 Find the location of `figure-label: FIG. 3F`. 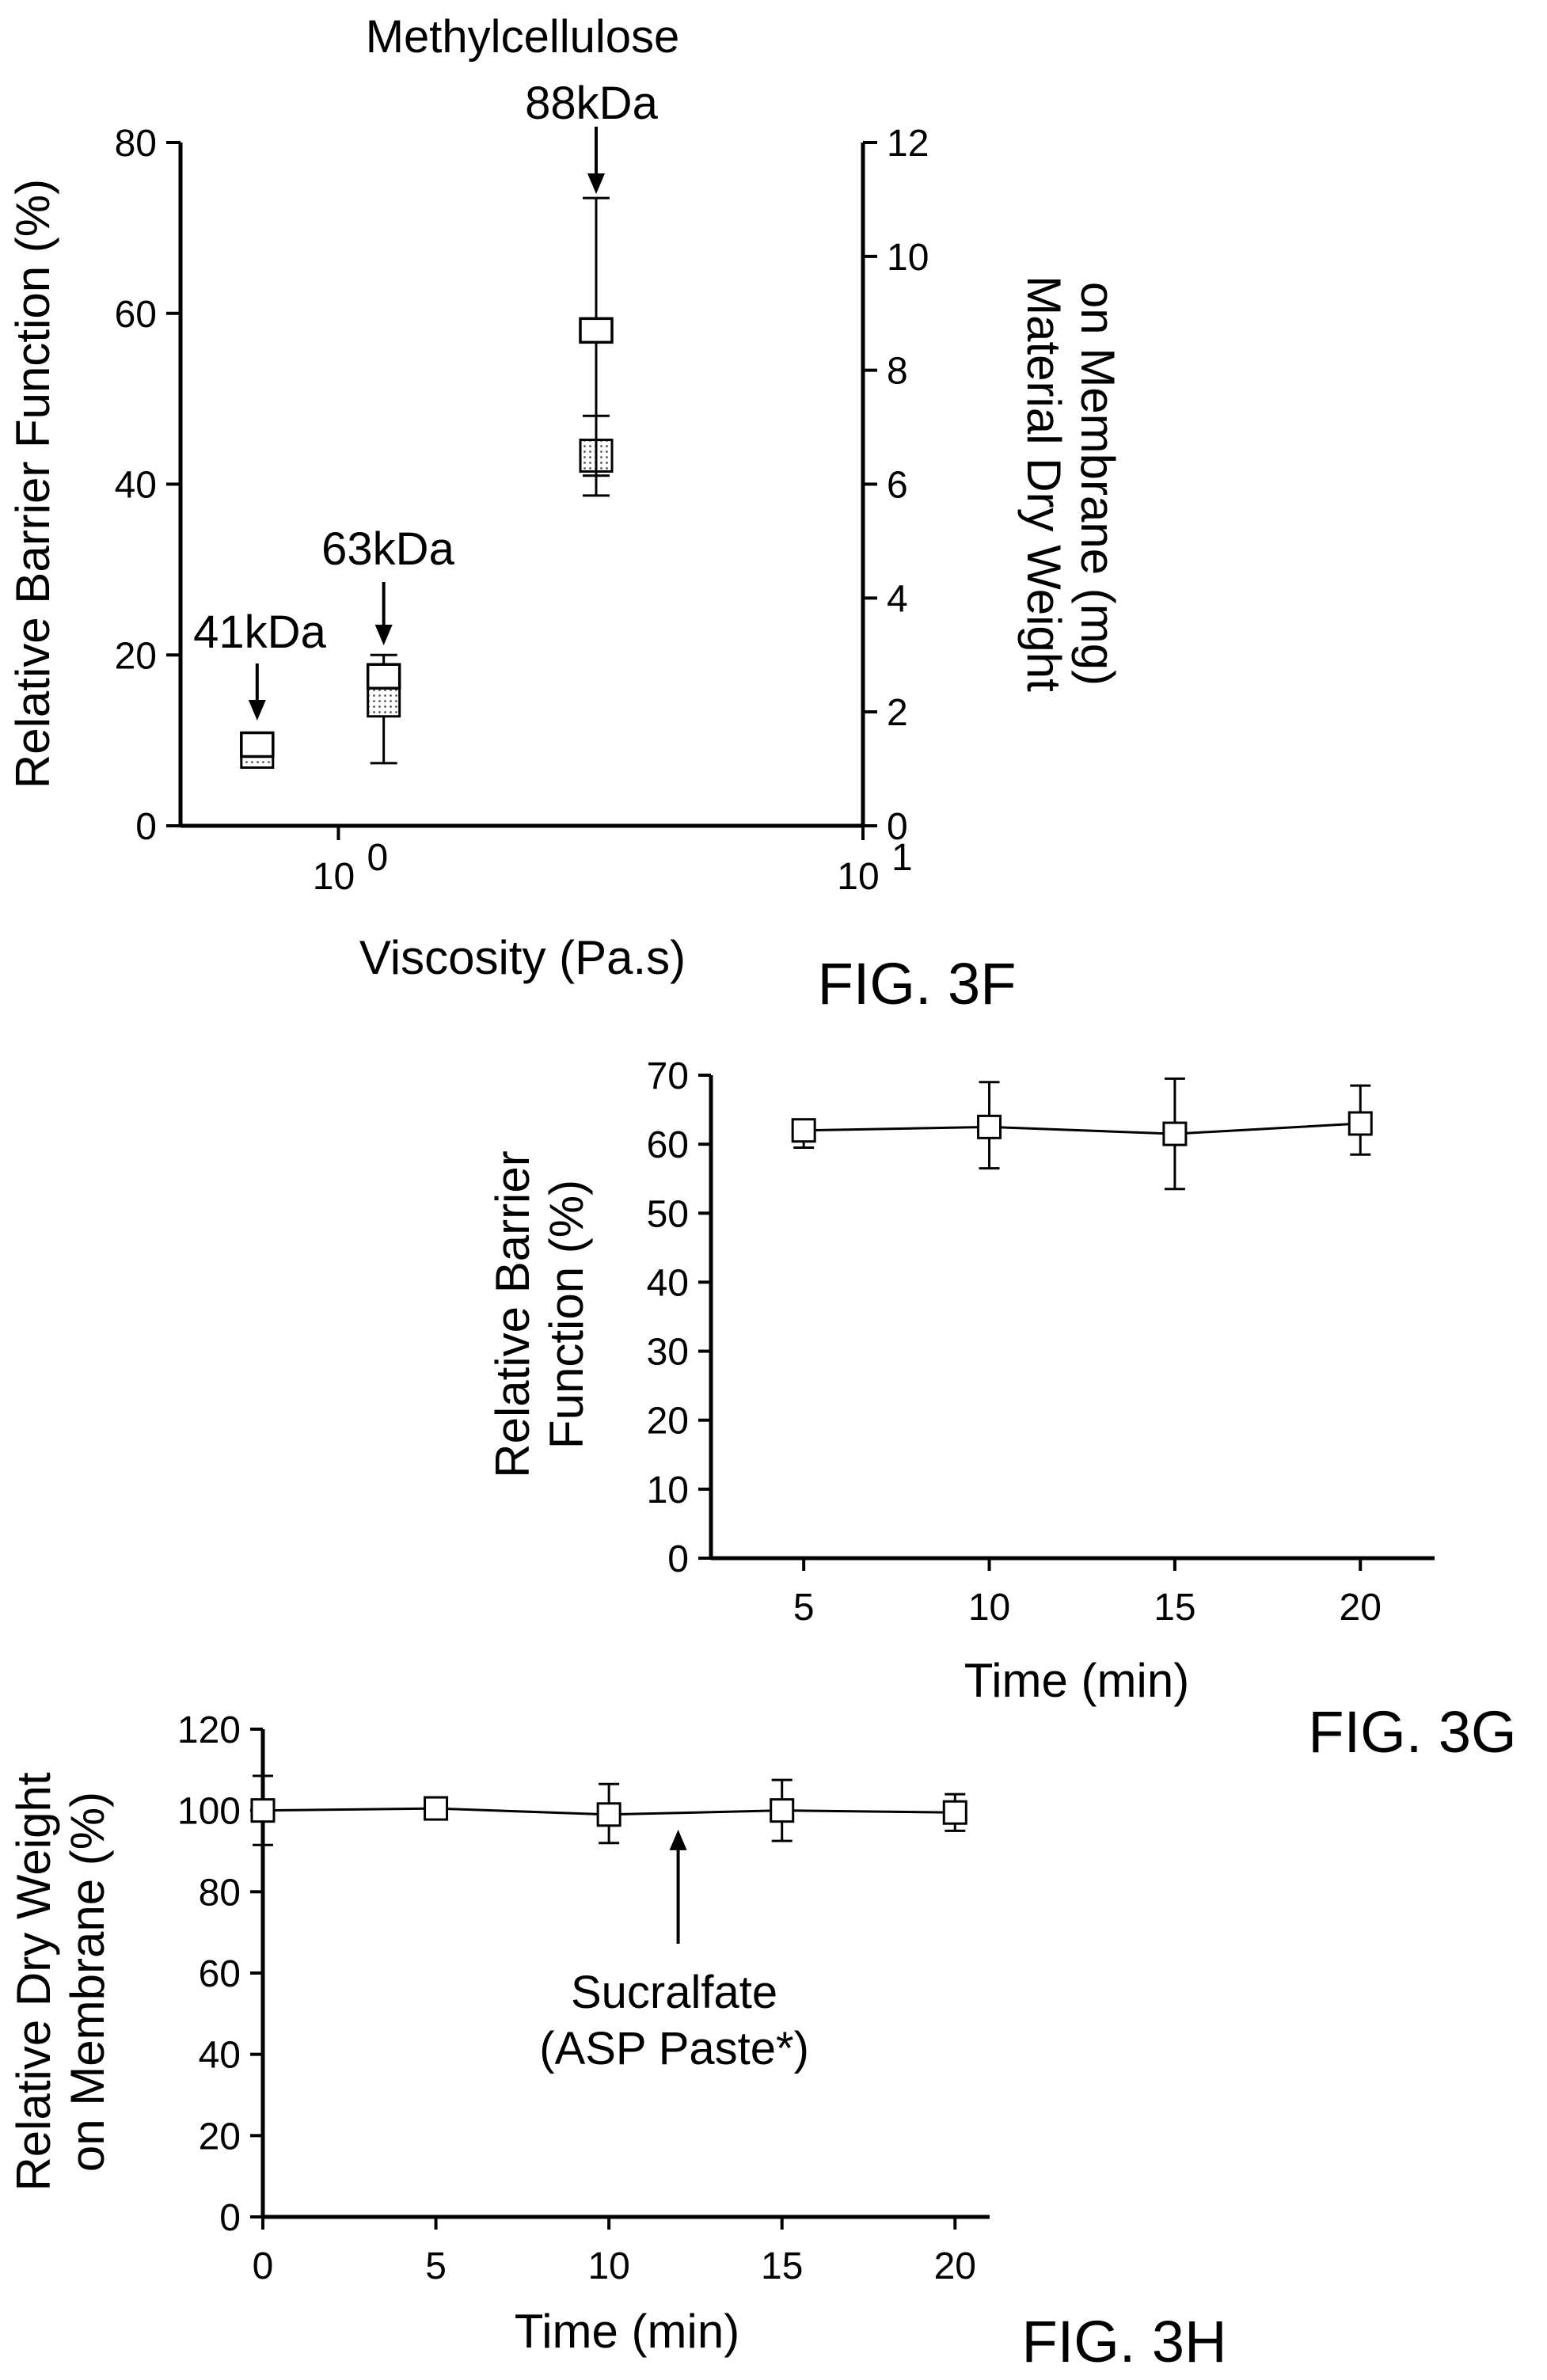

figure-label: FIG. 3F is located at coordinates (917, 984).